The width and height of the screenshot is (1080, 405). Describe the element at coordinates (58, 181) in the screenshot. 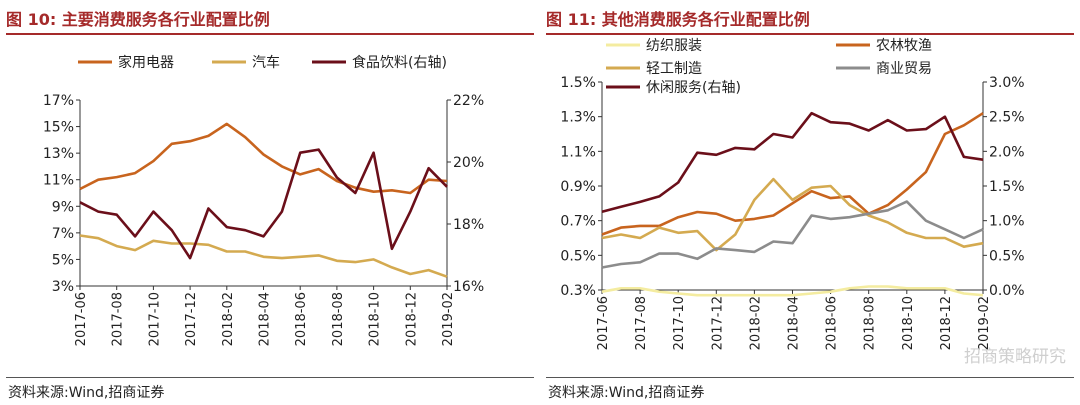

I see `fig10-y-left-tick-label: 11%` at that location.